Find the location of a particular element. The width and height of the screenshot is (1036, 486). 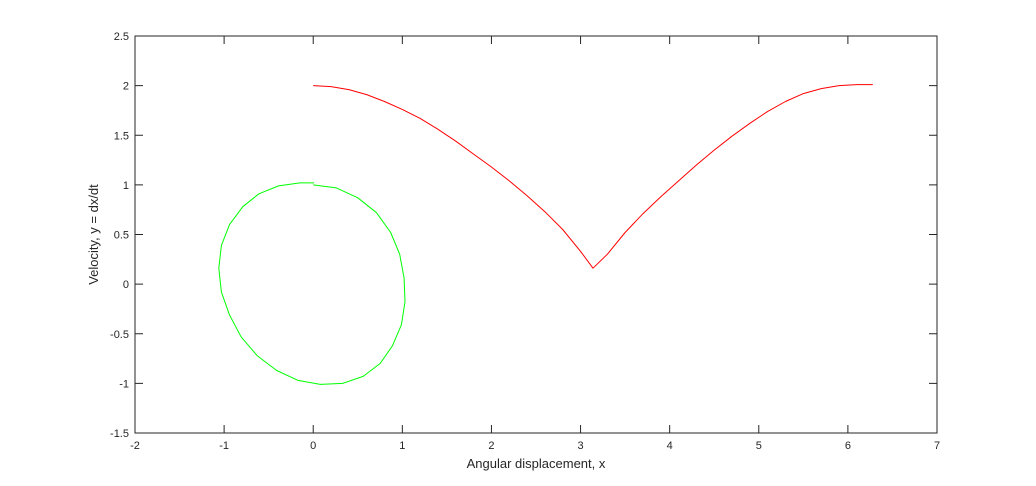

y-tick-label: -1 is located at coordinates (124, 384).